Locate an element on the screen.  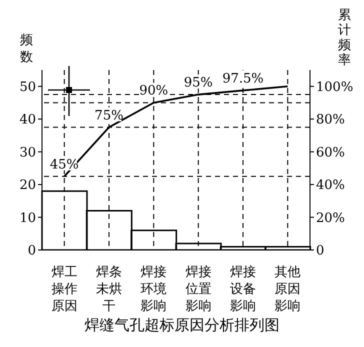
y2-tick-label: 40% is located at coordinates (330, 186).